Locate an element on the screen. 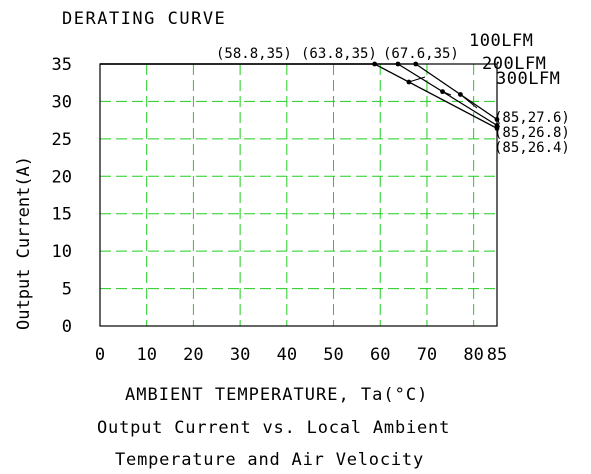 The height and width of the screenshot is (474, 591). series-line-100lfm is located at coordinates (299, 96).